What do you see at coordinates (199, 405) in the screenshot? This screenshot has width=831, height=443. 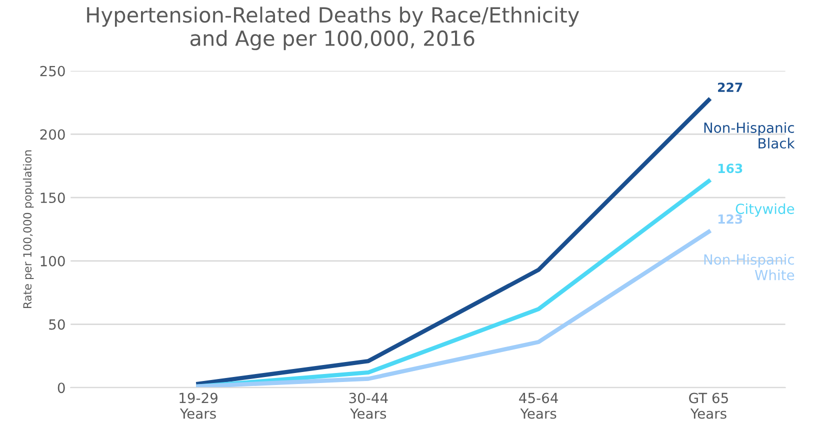 I see `x-tick-label: 19-29 Years` at bounding box center [199, 405].